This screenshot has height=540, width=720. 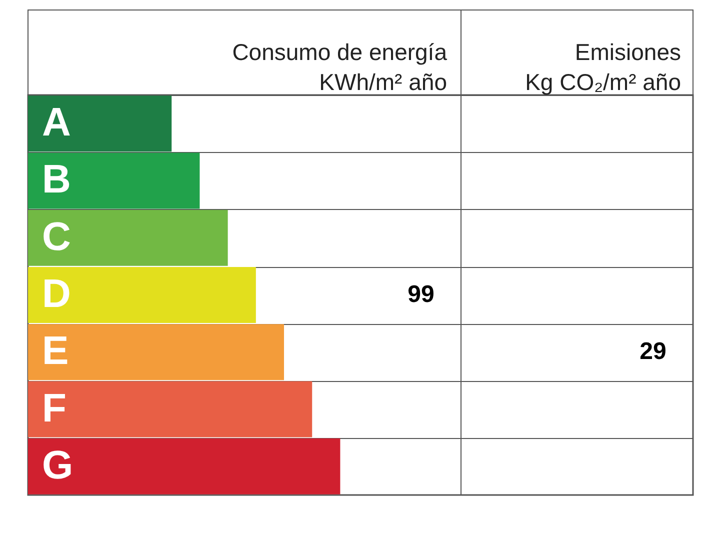 What do you see at coordinates (653, 352) in the screenshot?
I see `text: 29` at bounding box center [653, 352].